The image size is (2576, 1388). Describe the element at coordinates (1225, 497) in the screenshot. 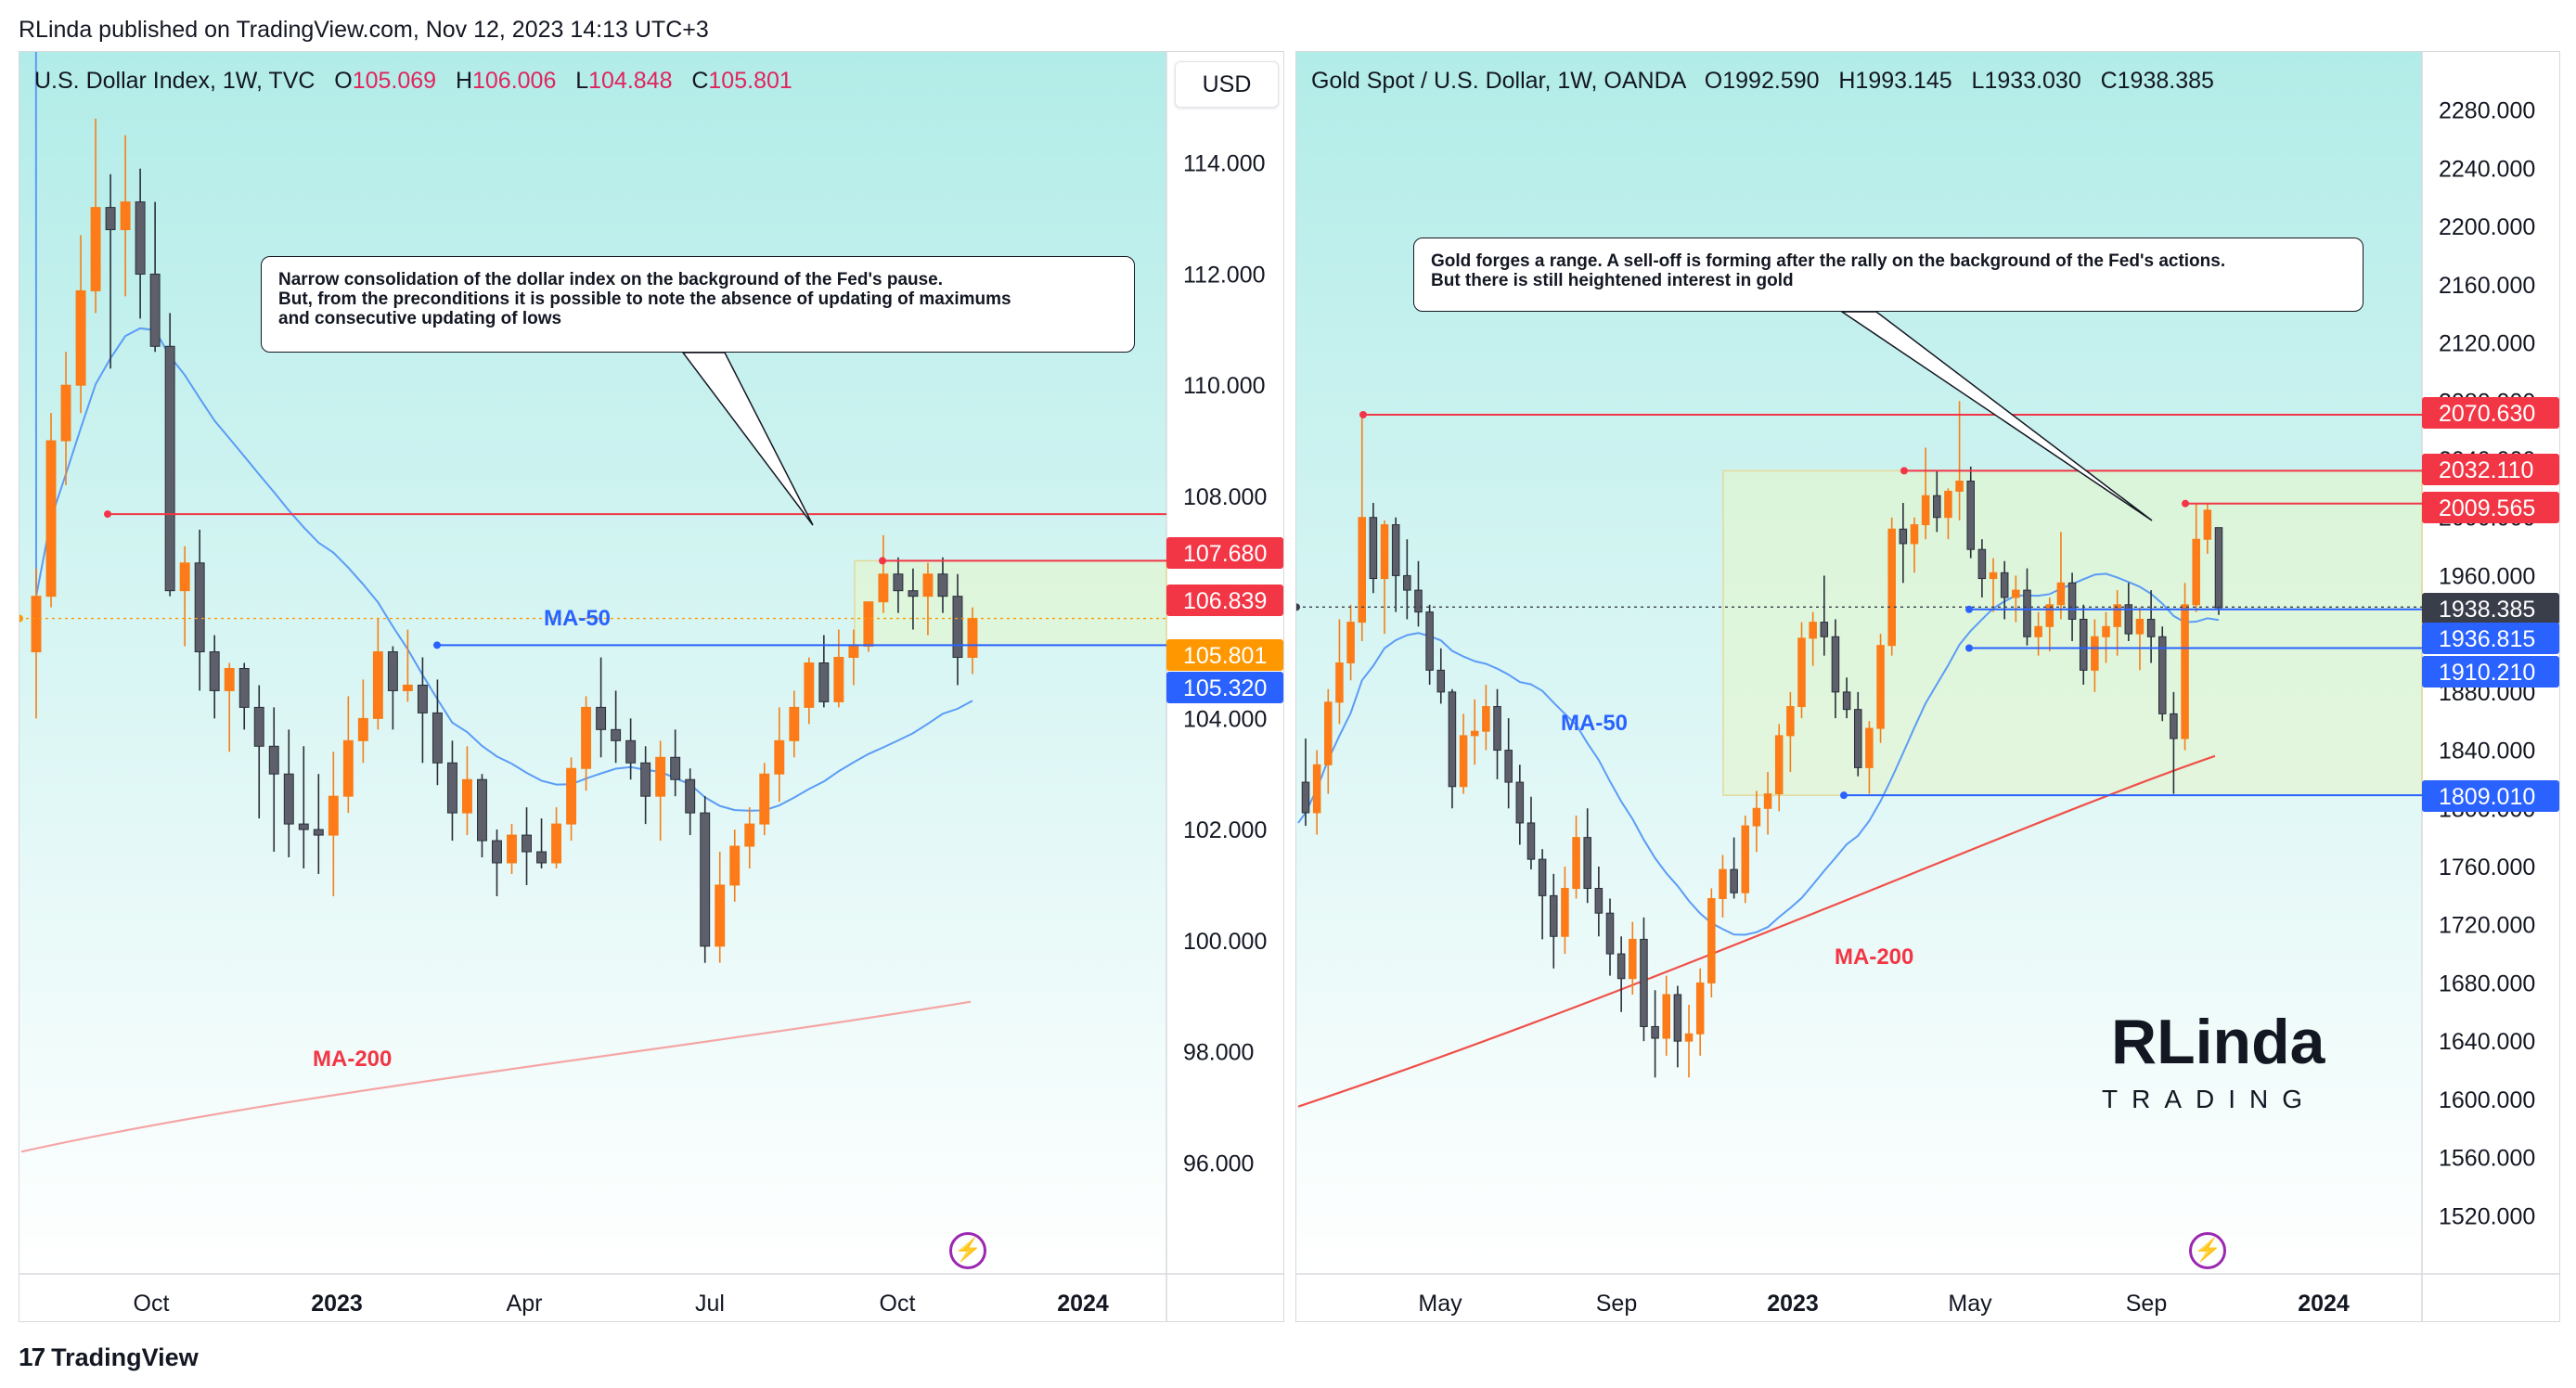

I see `y-tick-label: 108.000` at that location.